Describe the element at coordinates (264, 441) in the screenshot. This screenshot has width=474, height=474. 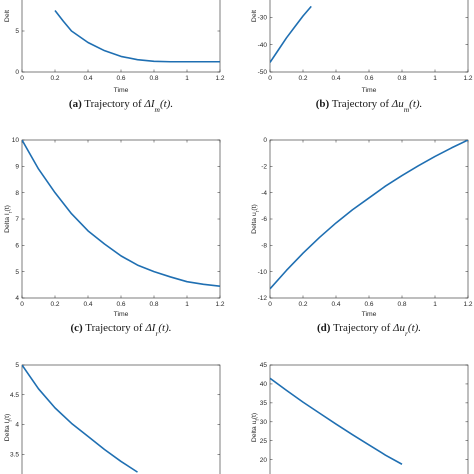
I see `y-tick-label: 25` at that location.